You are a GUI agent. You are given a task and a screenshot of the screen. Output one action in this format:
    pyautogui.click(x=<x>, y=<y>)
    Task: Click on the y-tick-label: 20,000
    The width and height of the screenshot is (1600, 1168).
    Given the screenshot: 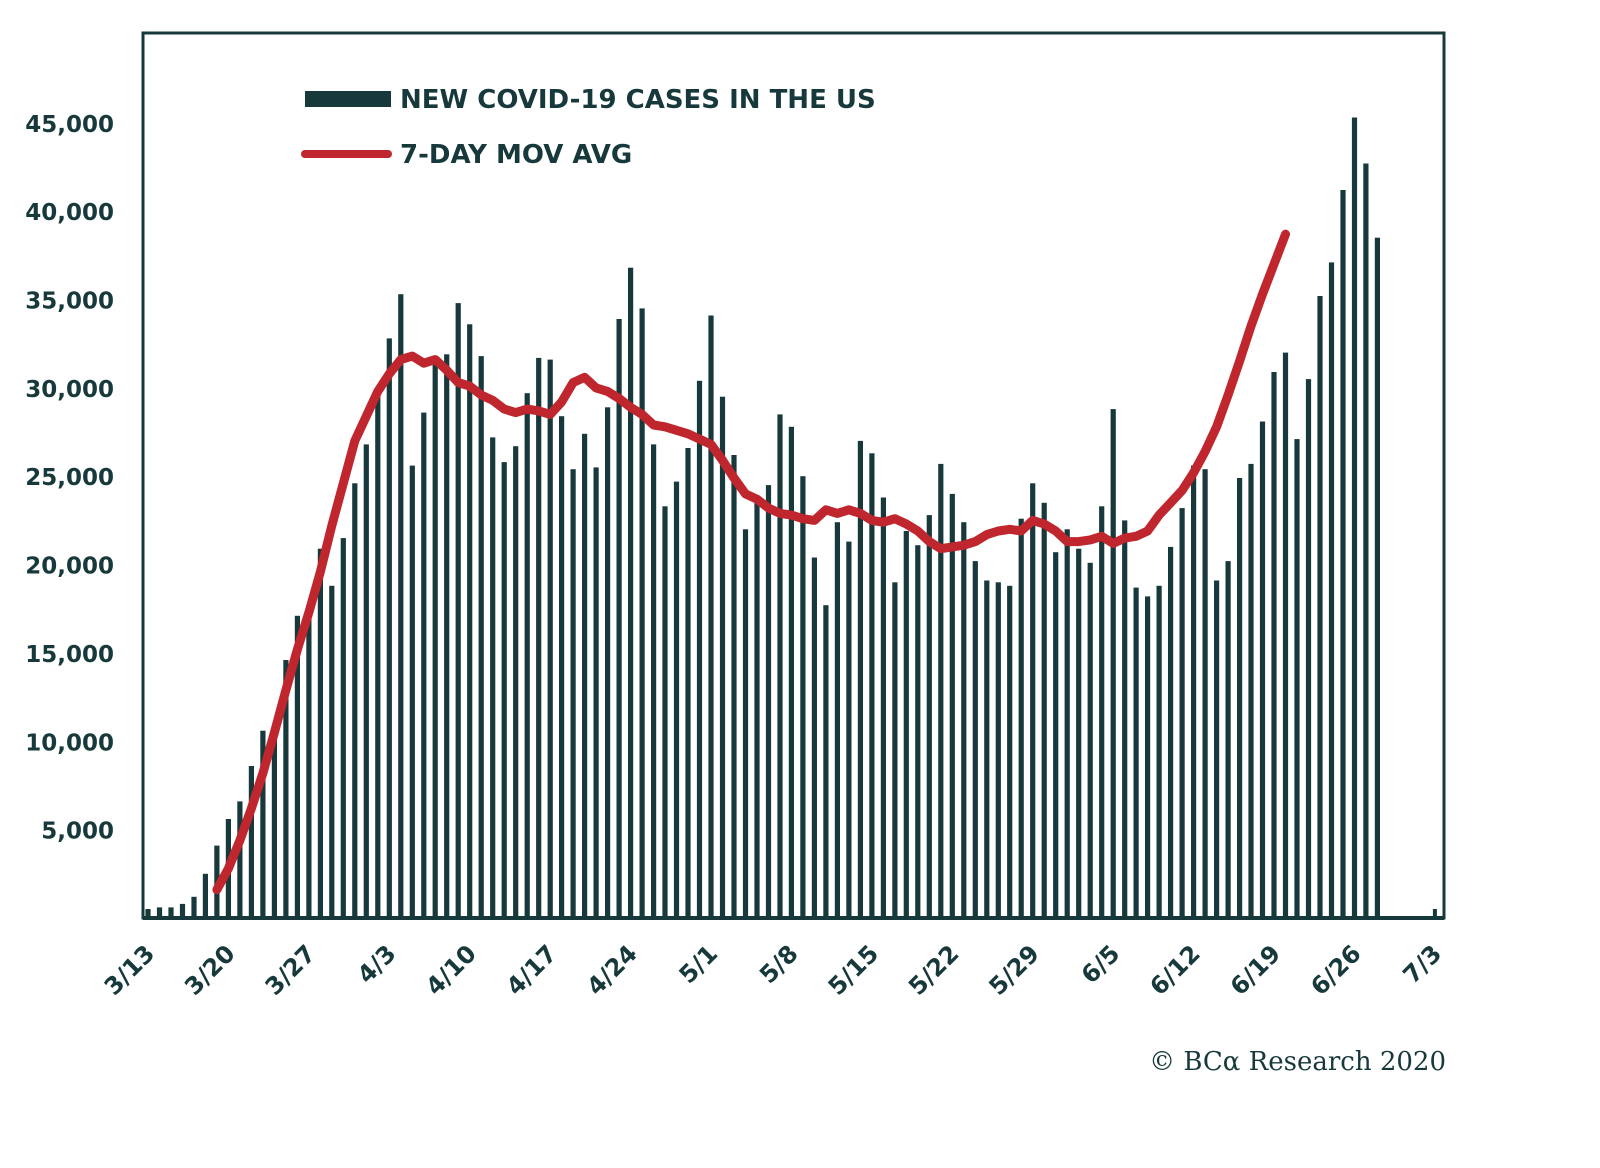 What is the action you would take?
    pyautogui.click(x=69, y=567)
    